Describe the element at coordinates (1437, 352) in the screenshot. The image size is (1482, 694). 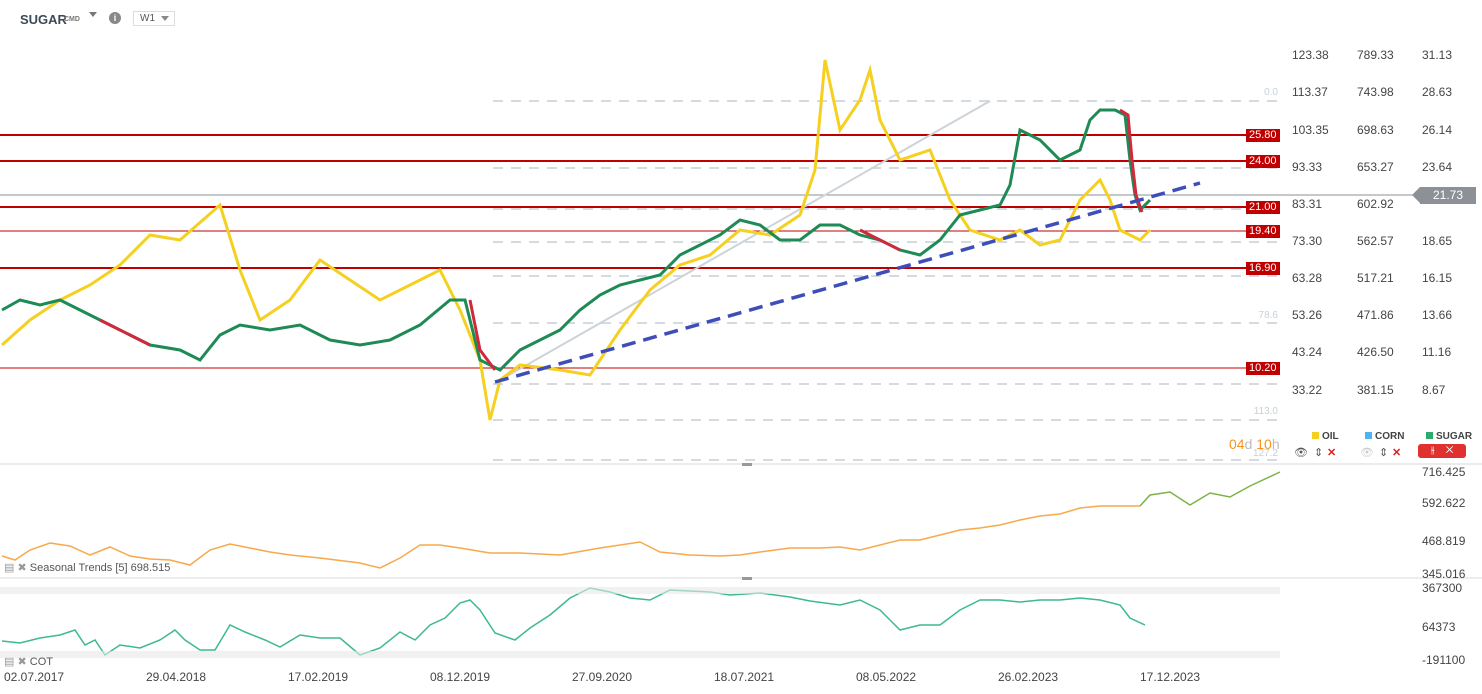
I see `sugar-axis-label: 11.16` at that location.